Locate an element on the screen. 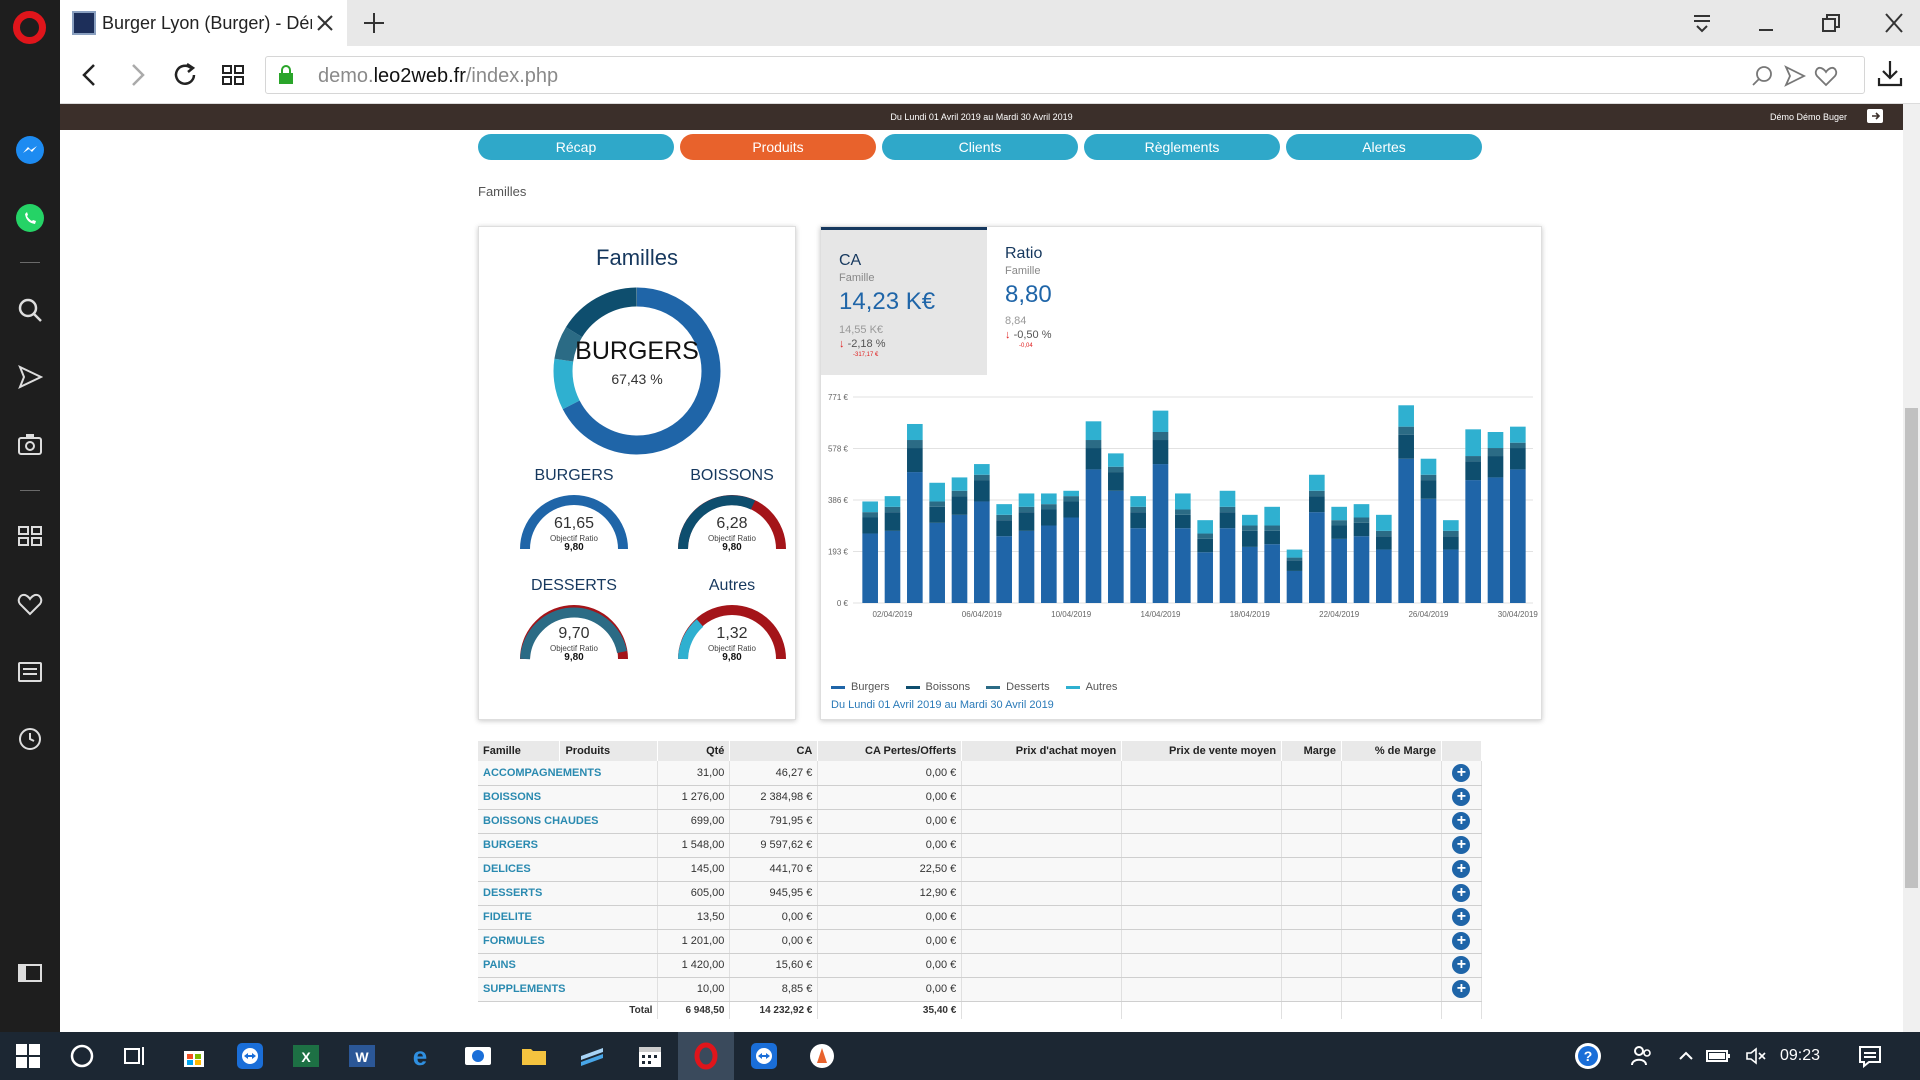  speed-dial-icon is located at coordinates (30, 536).